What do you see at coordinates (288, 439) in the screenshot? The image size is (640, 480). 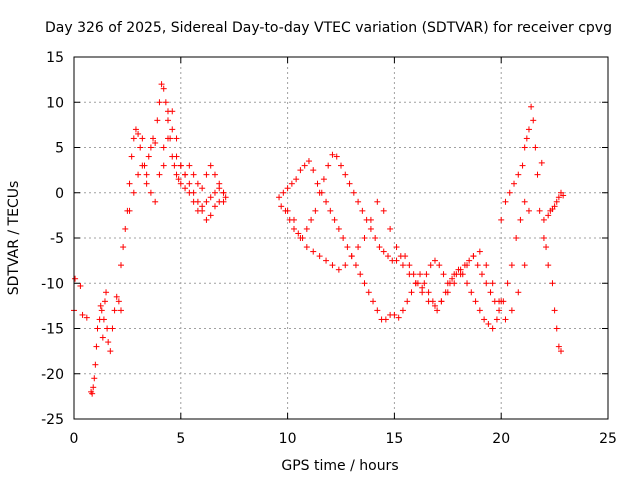 I see `x-tick-label: 10` at bounding box center [288, 439].